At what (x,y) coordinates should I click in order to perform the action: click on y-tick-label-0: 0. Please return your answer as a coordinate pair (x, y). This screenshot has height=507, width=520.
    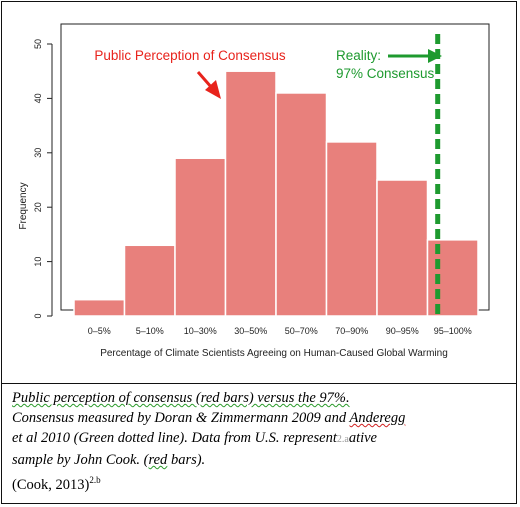
    Looking at the image, I should click on (38, 315).